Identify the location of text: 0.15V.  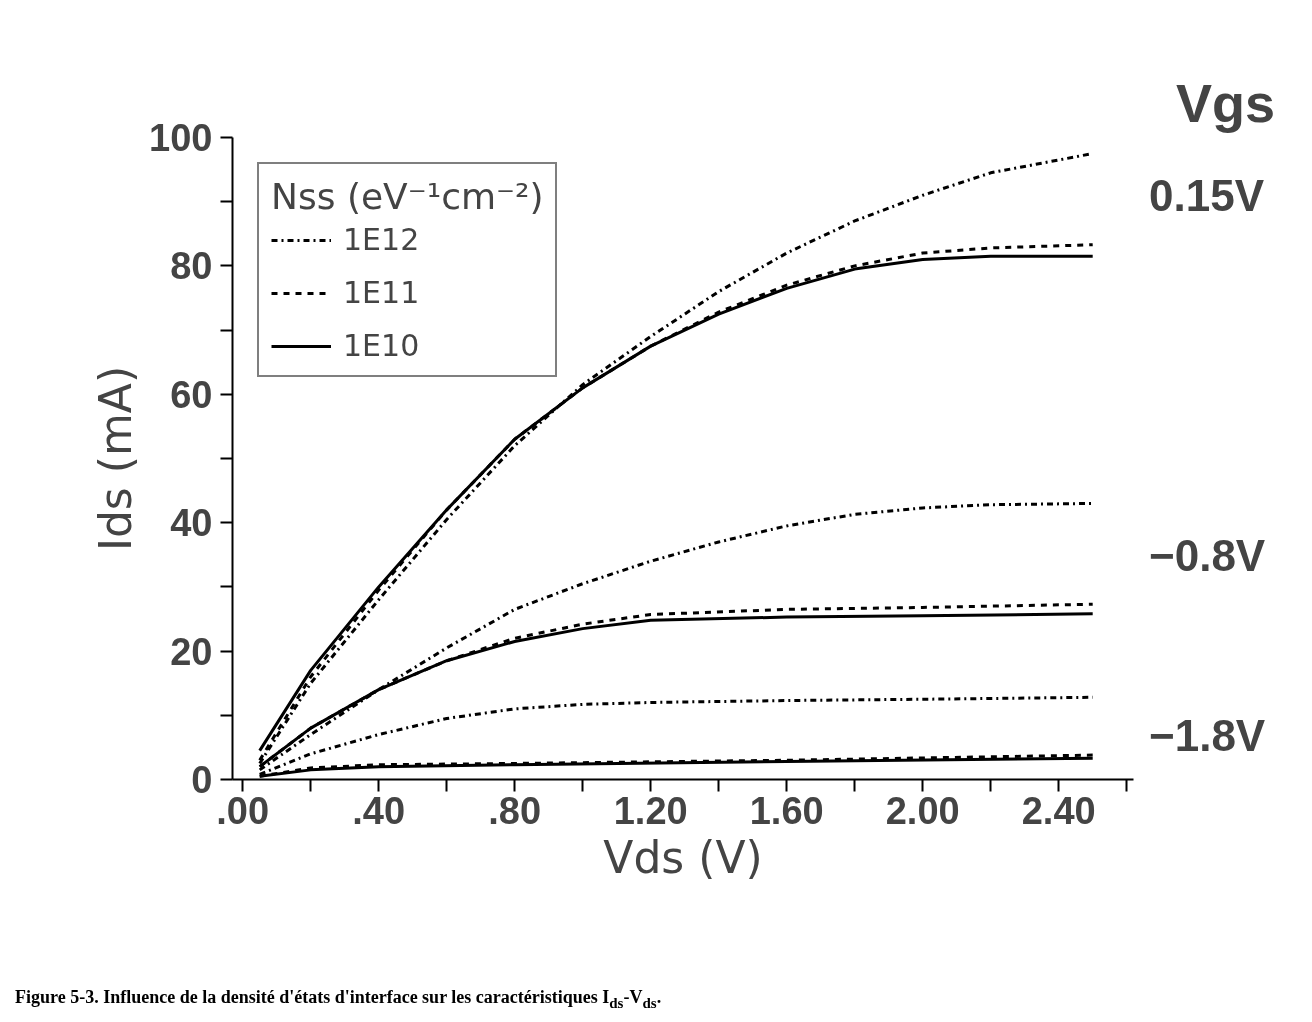
(1207, 195).